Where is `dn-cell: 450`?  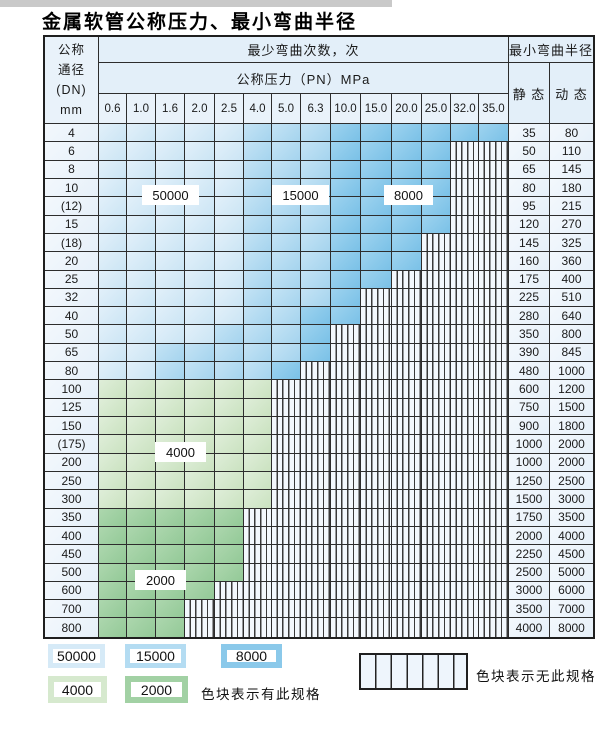
dn-cell: 450 is located at coordinates (72, 554).